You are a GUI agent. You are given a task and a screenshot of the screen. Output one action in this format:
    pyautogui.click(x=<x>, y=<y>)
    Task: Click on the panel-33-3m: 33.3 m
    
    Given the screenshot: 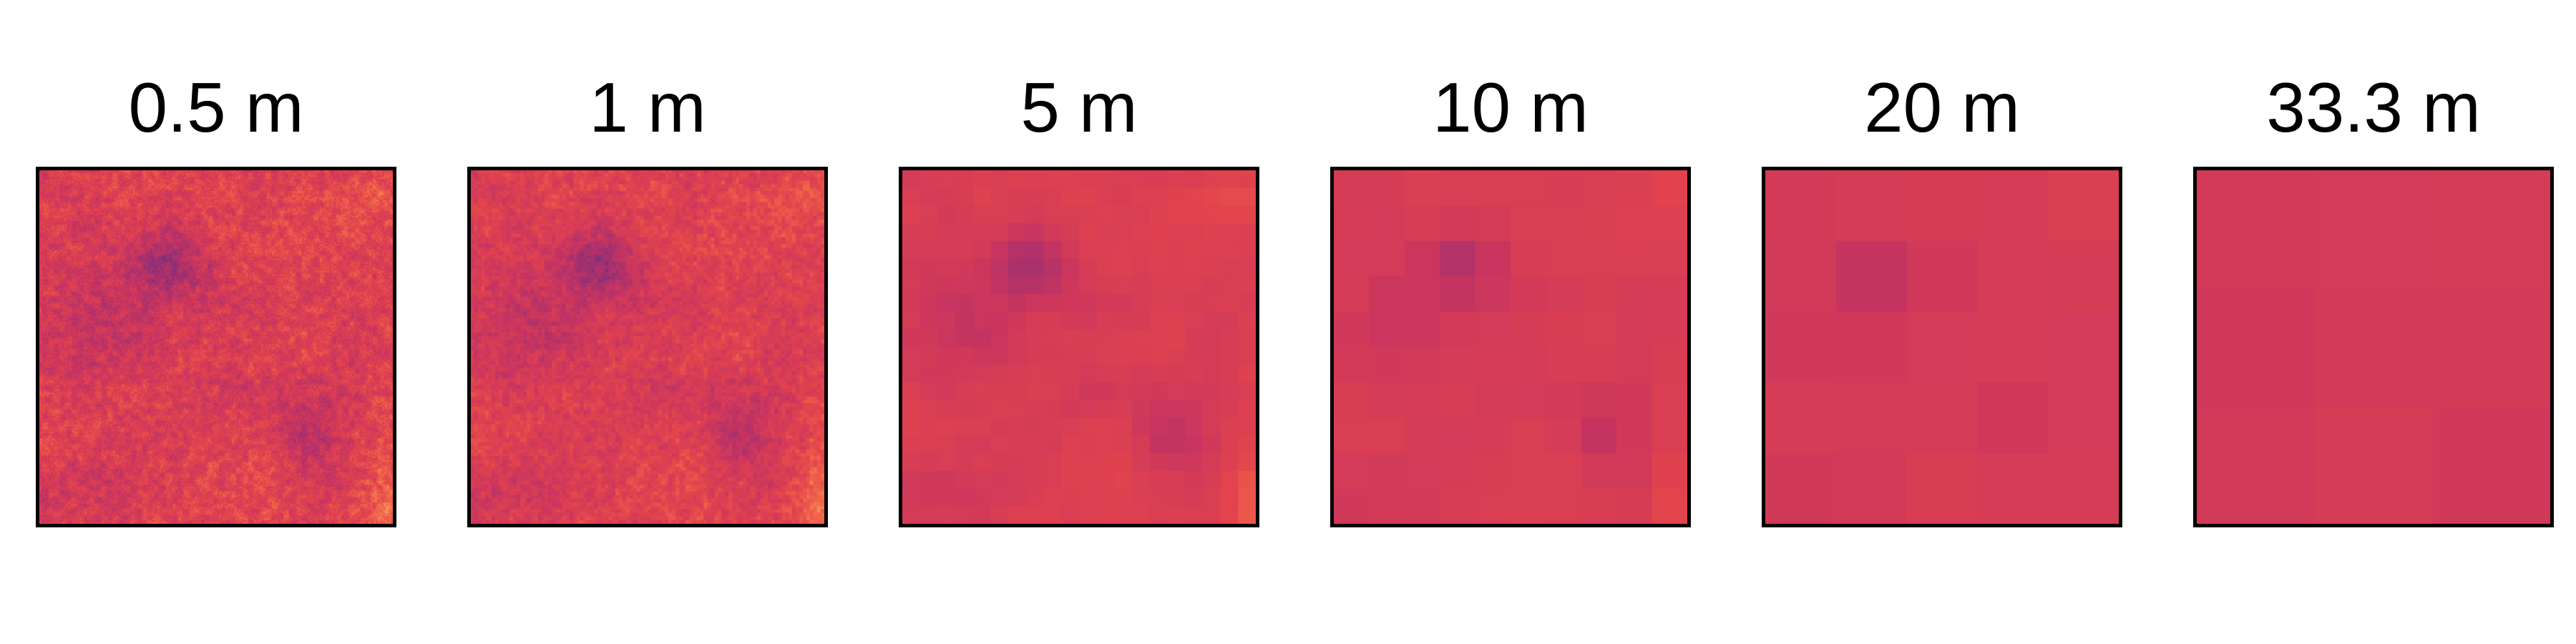 What is the action you would take?
    pyautogui.click(x=2373, y=322)
    